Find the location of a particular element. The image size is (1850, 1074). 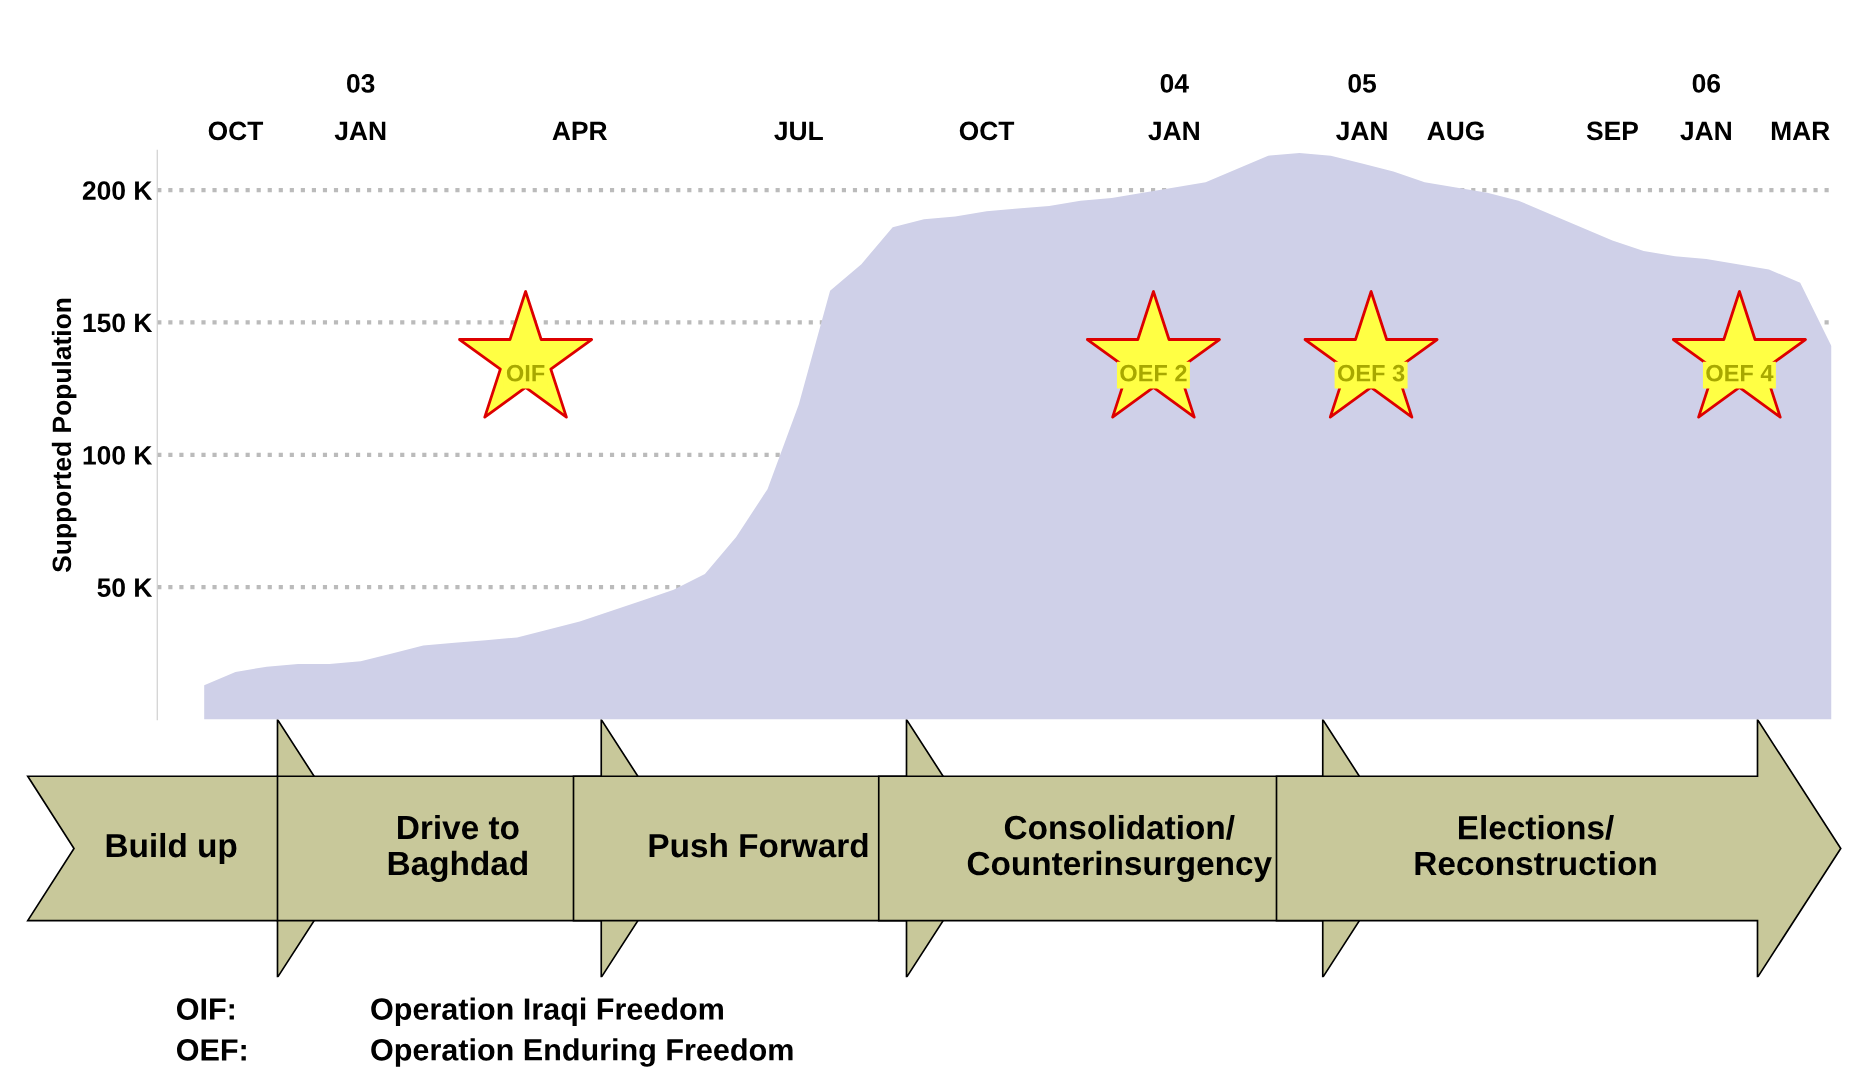

x-tick-label: 03 JAN is located at coordinates (360, 107).